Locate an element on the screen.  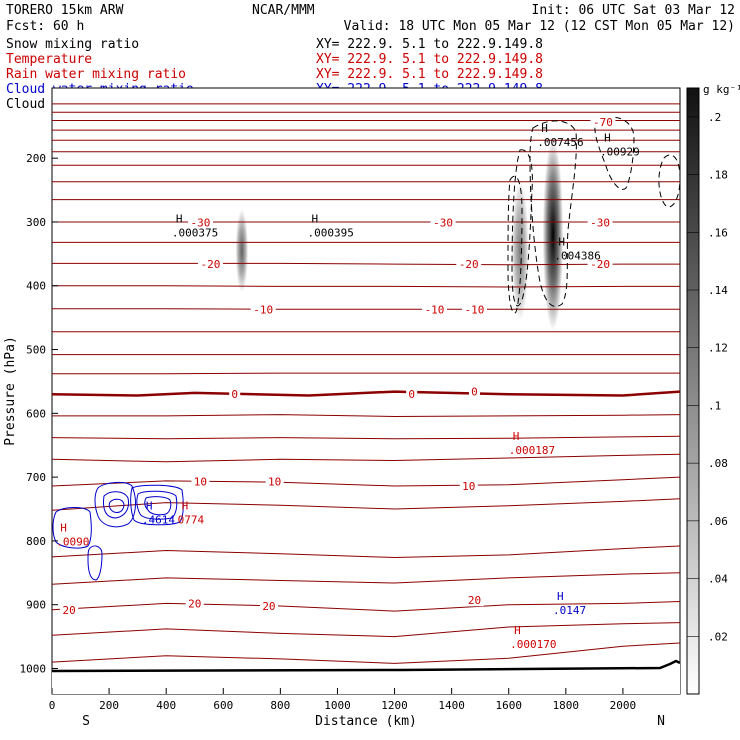
terrain-line is located at coordinates (366, 666).